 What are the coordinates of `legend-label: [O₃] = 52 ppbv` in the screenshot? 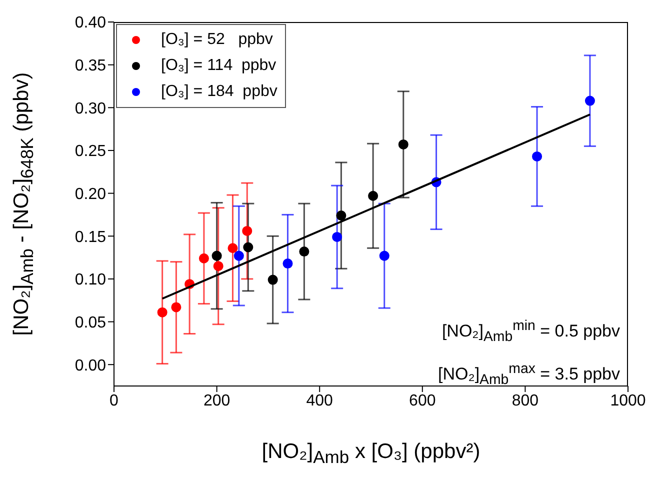 It's located at (217, 40).